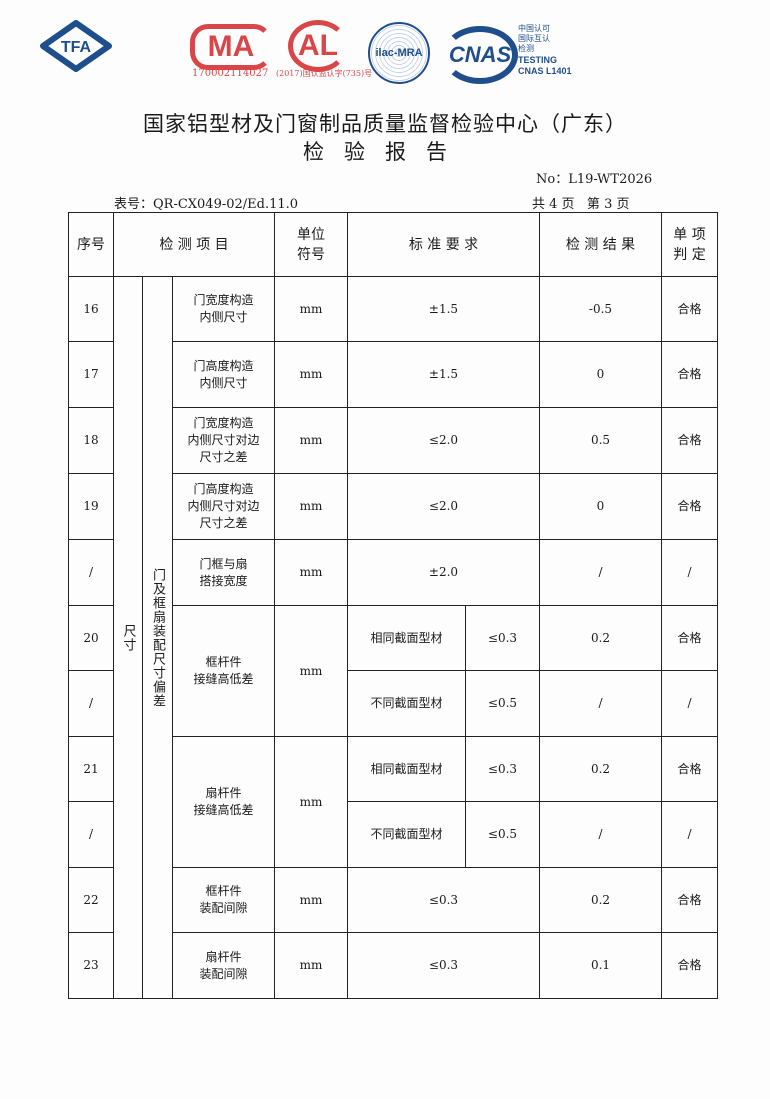 This screenshot has width=770, height=1099. Describe the element at coordinates (600, 309) in the screenshot. I see `cell-result: -0.5` at that location.